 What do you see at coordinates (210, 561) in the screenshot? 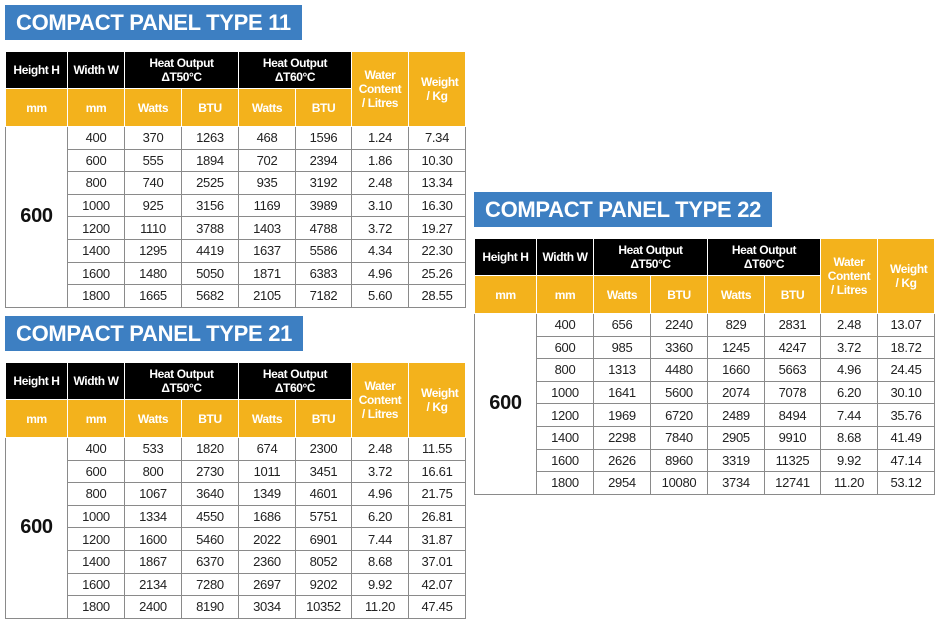
I see `cell-btu-50: 6370` at bounding box center [210, 561].